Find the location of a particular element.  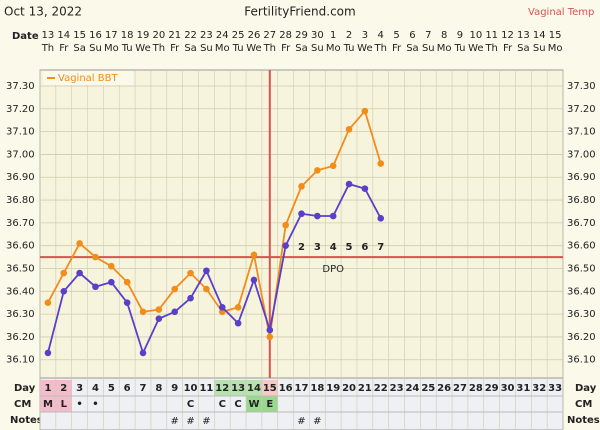

cm-code: W is located at coordinates (253, 404).